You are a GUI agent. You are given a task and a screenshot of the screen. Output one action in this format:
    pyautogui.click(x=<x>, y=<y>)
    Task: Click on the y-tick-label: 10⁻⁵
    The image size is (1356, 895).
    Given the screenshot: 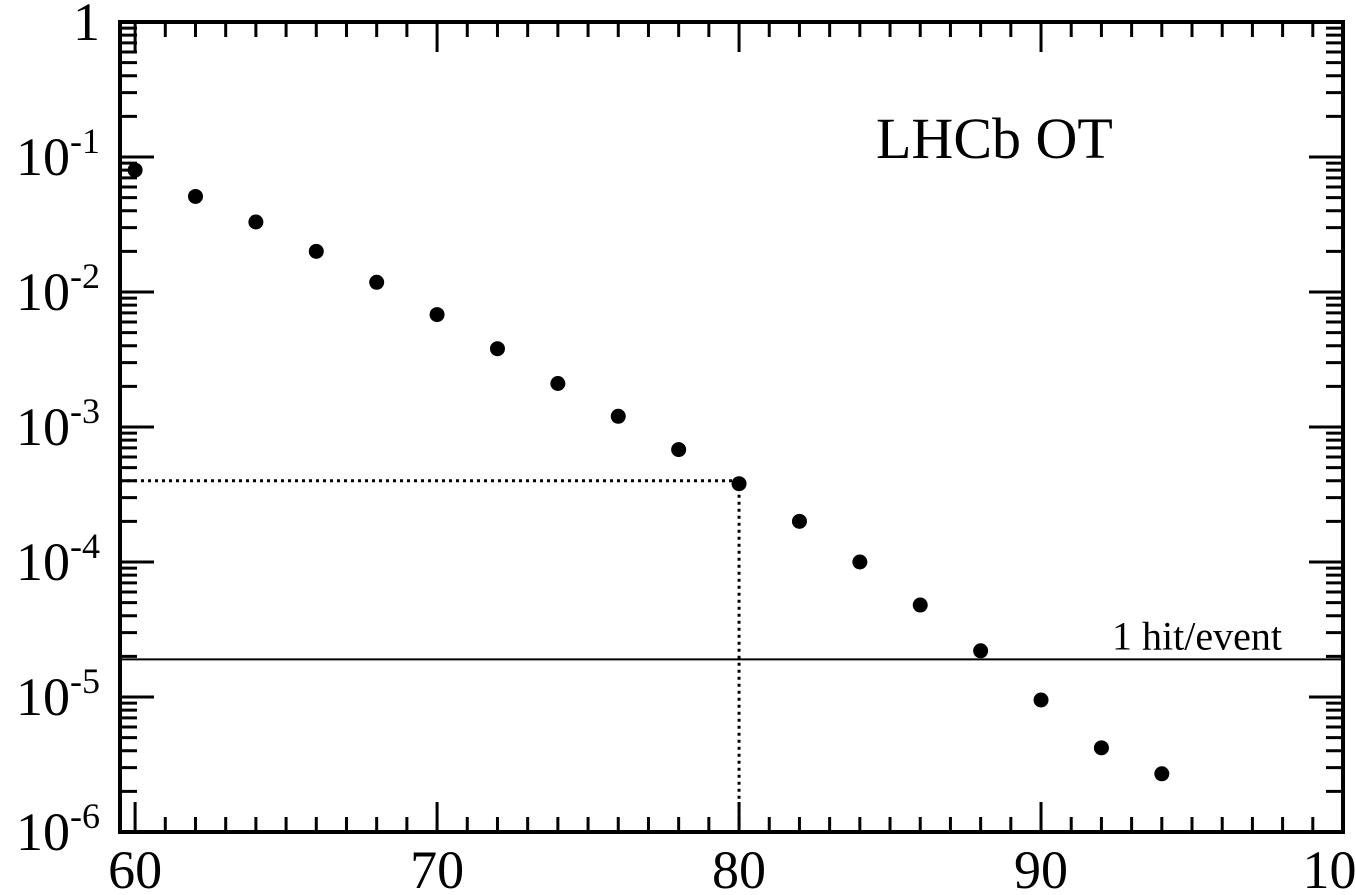 What is the action you would take?
    pyautogui.click(x=58, y=694)
    